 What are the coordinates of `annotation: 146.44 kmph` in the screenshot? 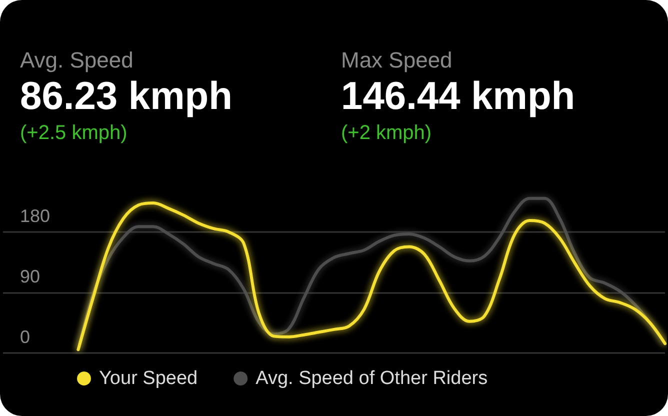 It's located at (458, 96).